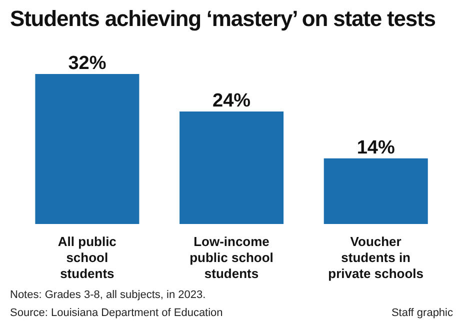  What do you see at coordinates (108, 295) in the screenshot?
I see `text: Notes: Grades 3-8, all subjects, in 2023.` at bounding box center [108, 295].